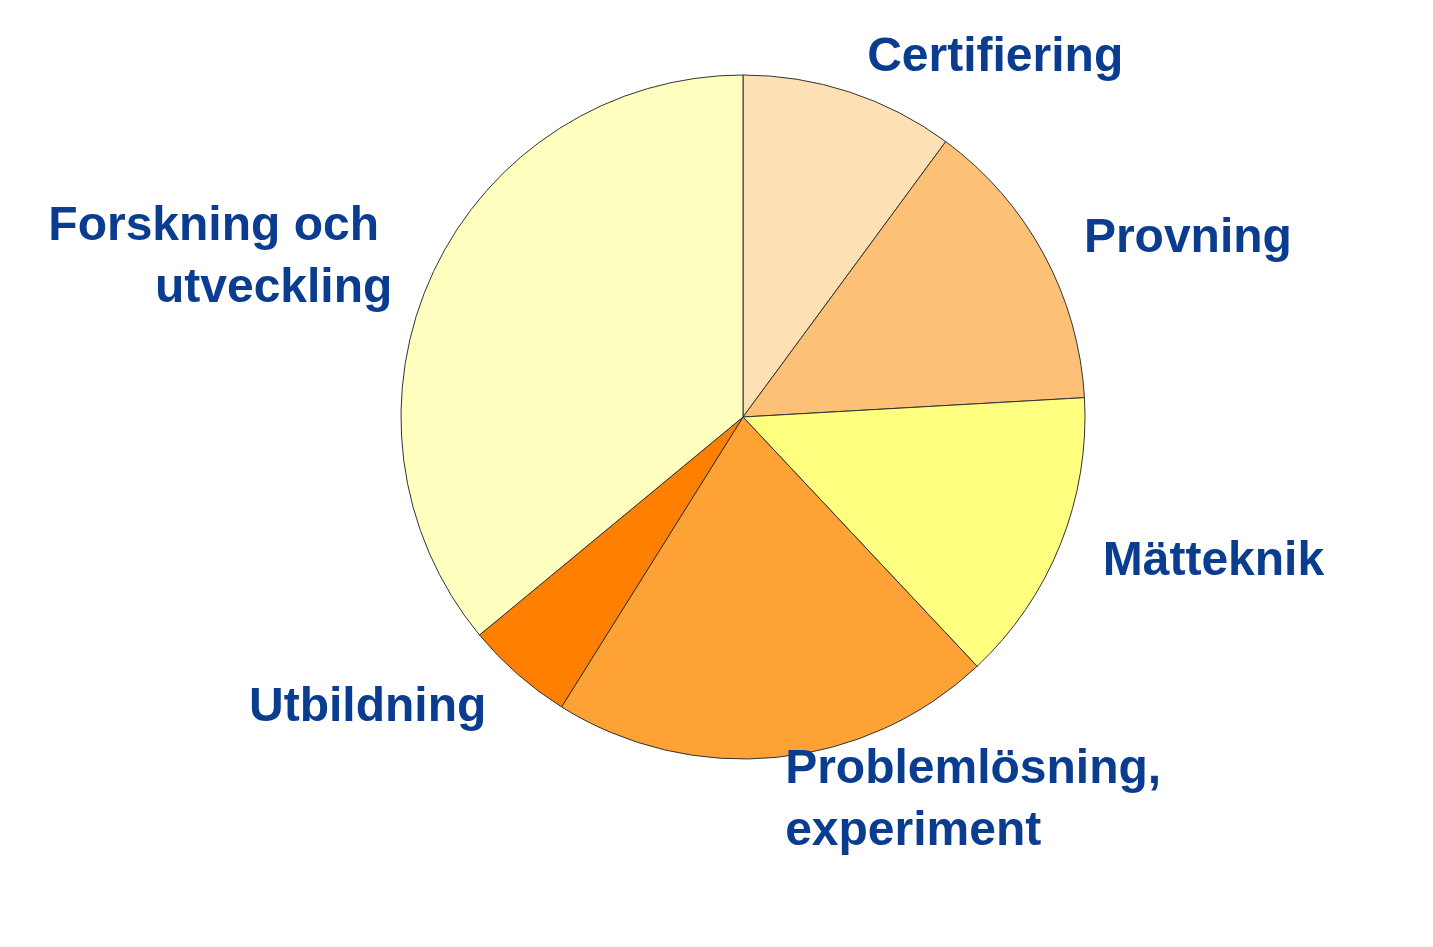 This screenshot has width=1433, height=947. I want to click on slice-label: Mätteknik, so click(1213, 559).